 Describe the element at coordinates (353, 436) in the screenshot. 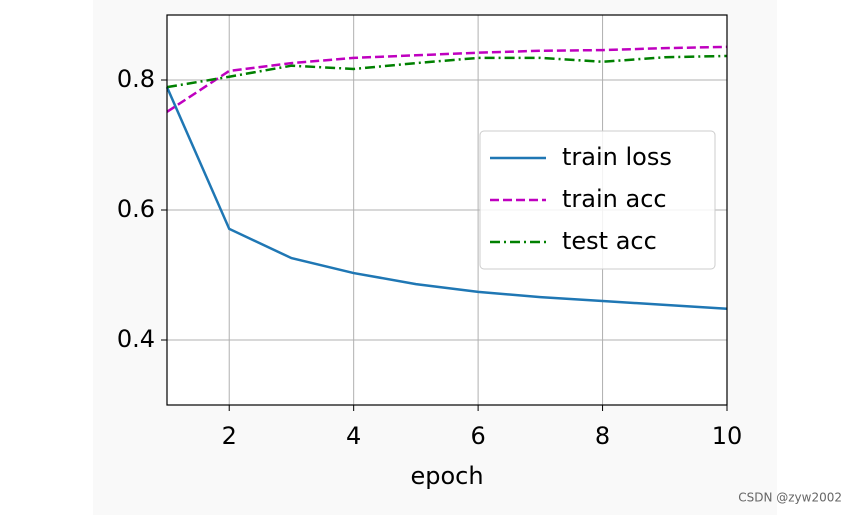

I see `x-tick-label: 4` at that location.